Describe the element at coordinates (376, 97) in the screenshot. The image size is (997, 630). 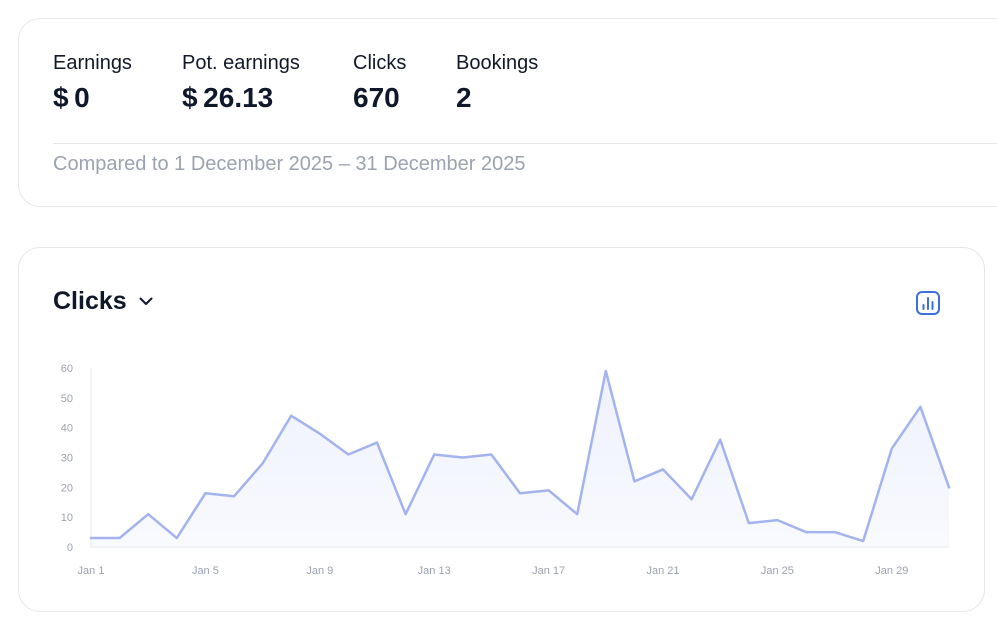
I see `metric-value: 670` at that location.